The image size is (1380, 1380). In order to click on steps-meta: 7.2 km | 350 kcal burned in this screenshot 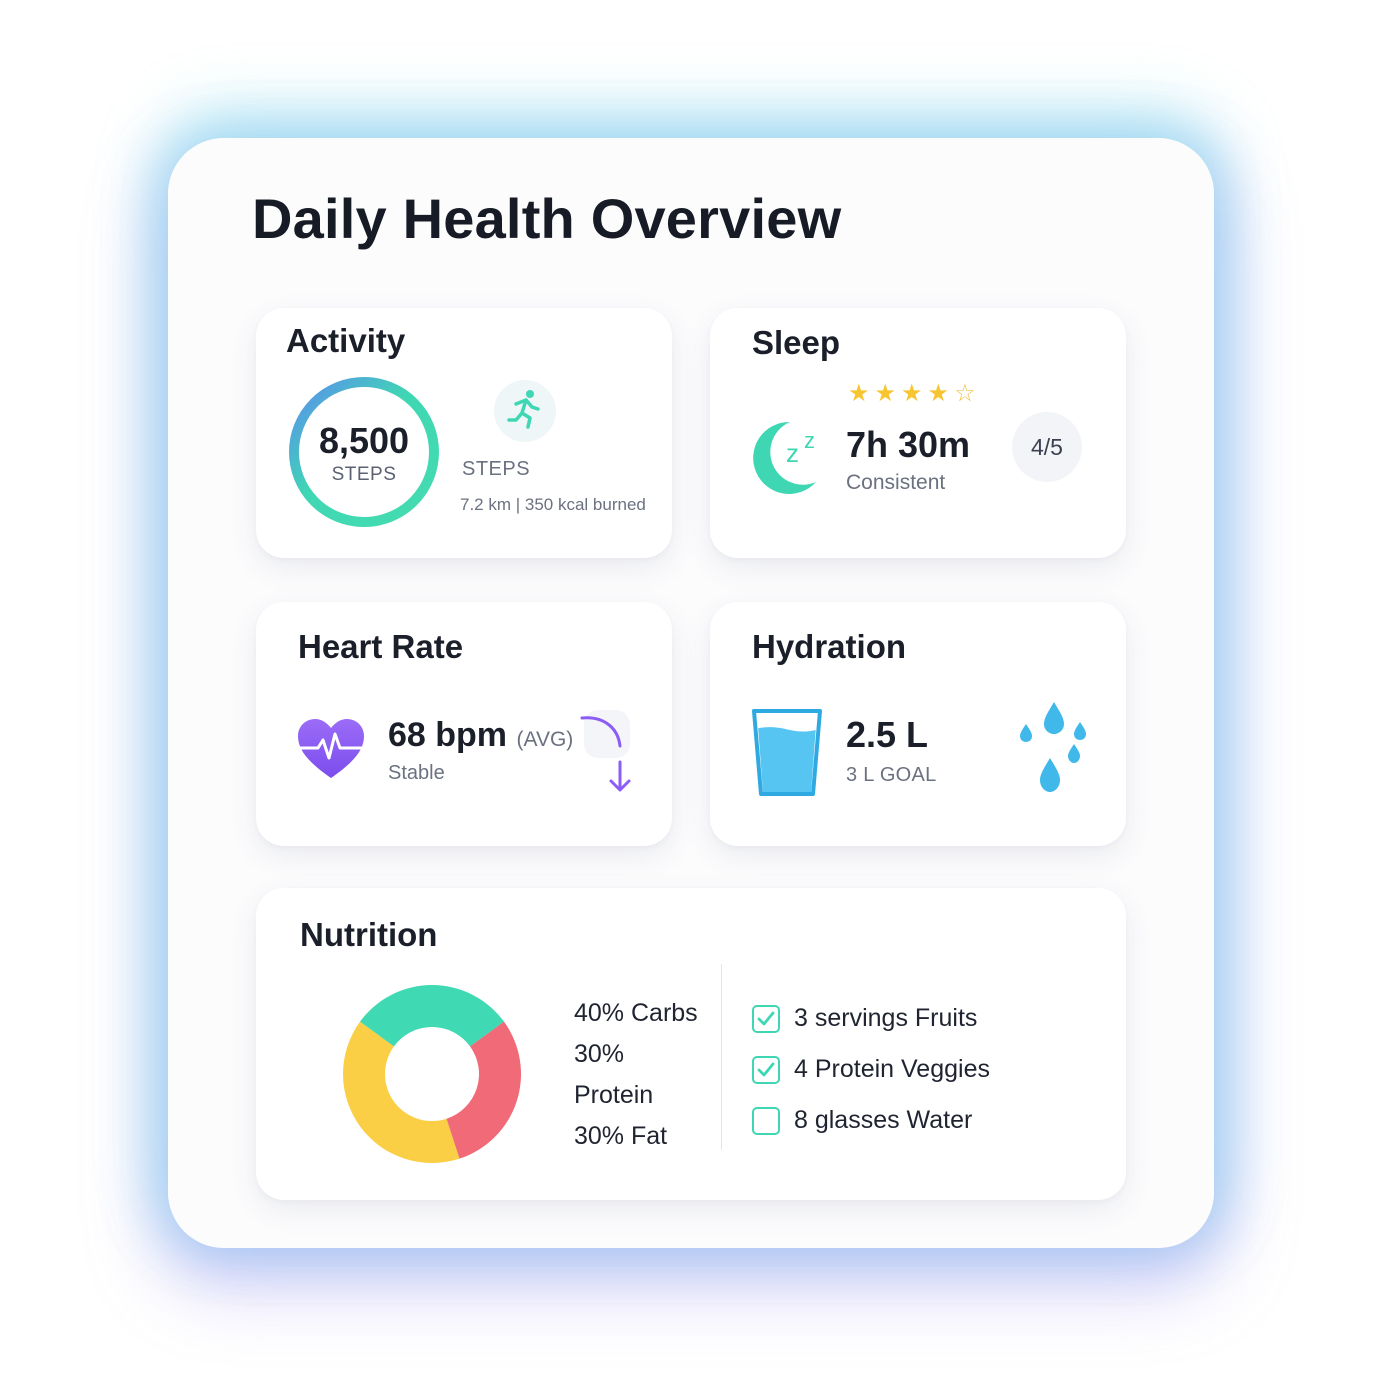, I will do `click(553, 504)`.